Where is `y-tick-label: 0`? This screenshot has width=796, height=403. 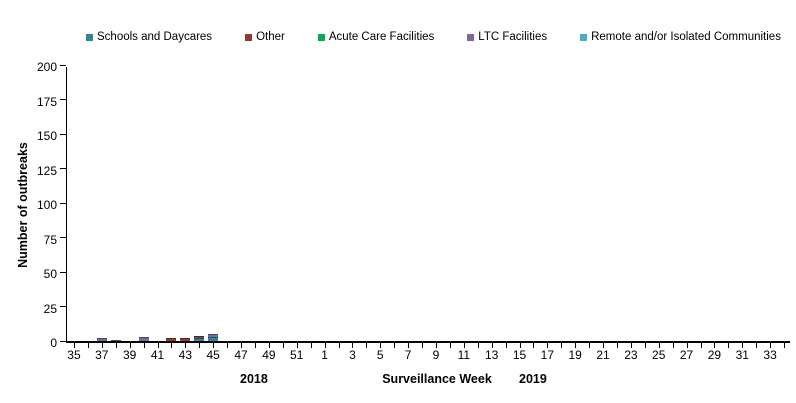 y-tick-label: 0 is located at coordinates (53, 343).